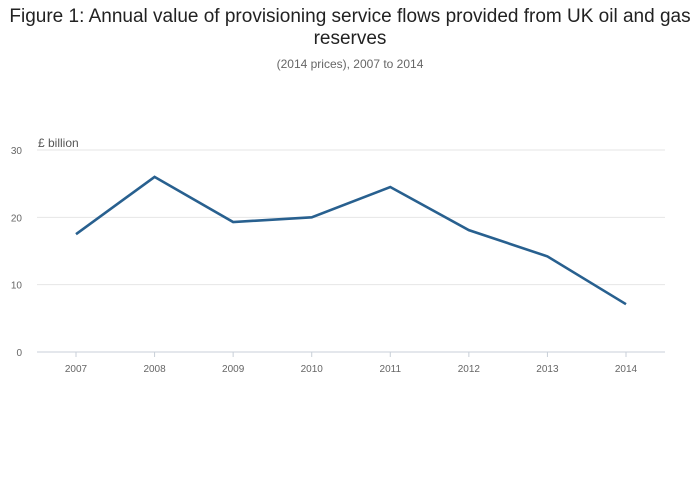 The height and width of the screenshot is (502, 700). What do you see at coordinates (626, 369) in the screenshot?
I see `x-tick-label: 2014` at bounding box center [626, 369].